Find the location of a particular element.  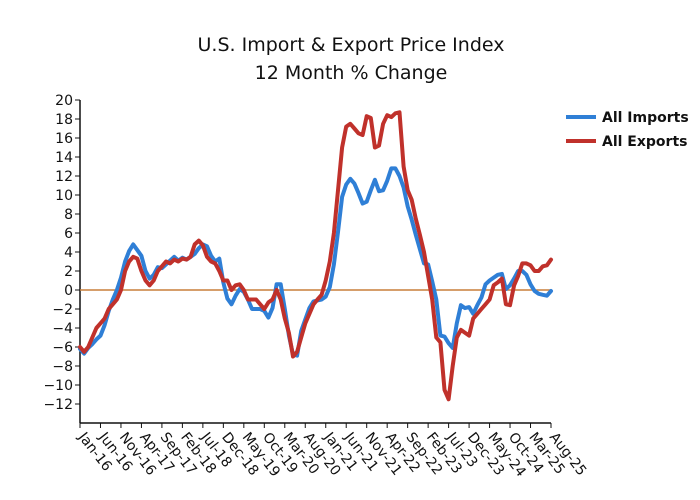

legend: All Imports All Exports is located at coordinates (627, 130).